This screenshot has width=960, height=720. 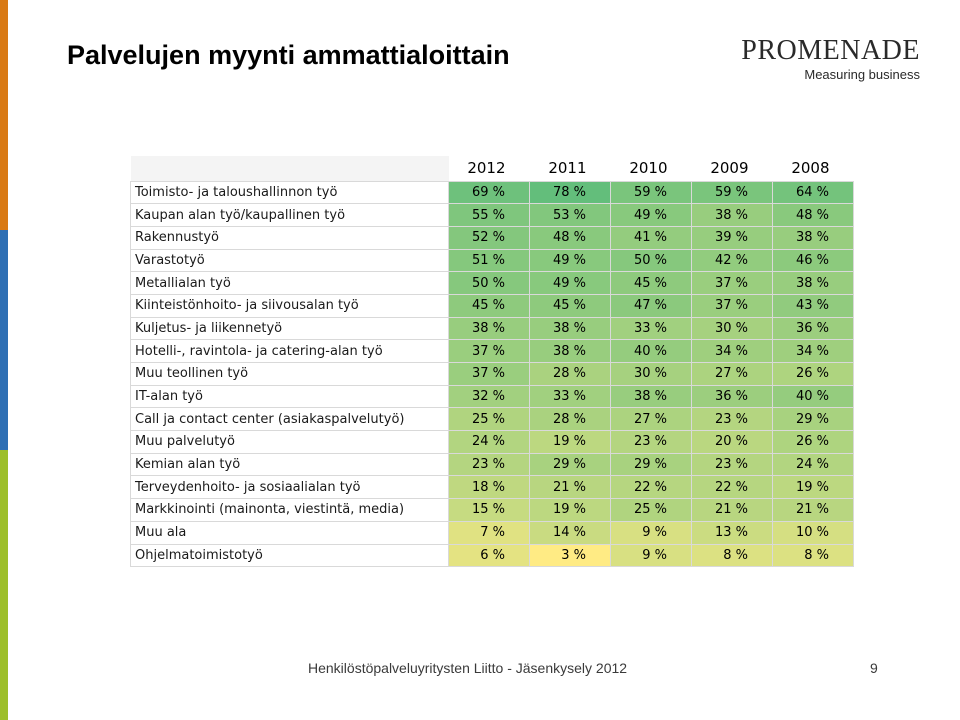 I want to click on row-label: Metallialan työ, so click(x=289, y=283).